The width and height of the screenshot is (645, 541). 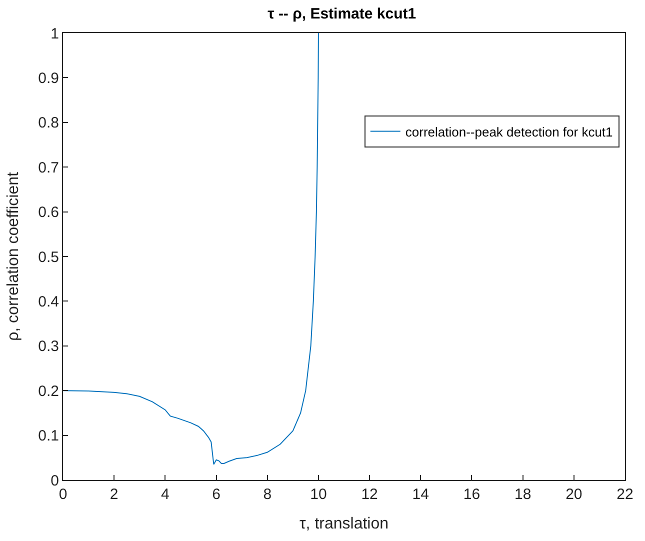 What do you see at coordinates (216, 494) in the screenshot?
I see `x-tick-label: 6` at bounding box center [216, 494].